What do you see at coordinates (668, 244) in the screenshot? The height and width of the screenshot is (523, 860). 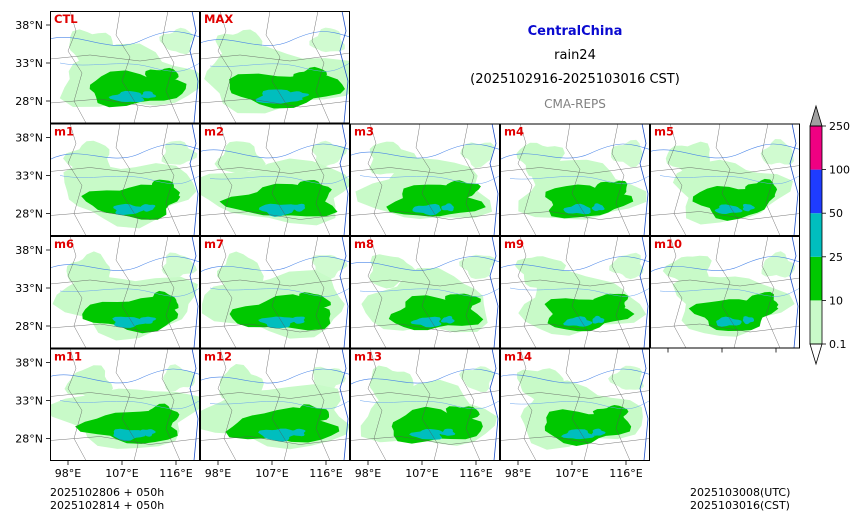 I see `member-label: m10` at bounding box center [668, 244].